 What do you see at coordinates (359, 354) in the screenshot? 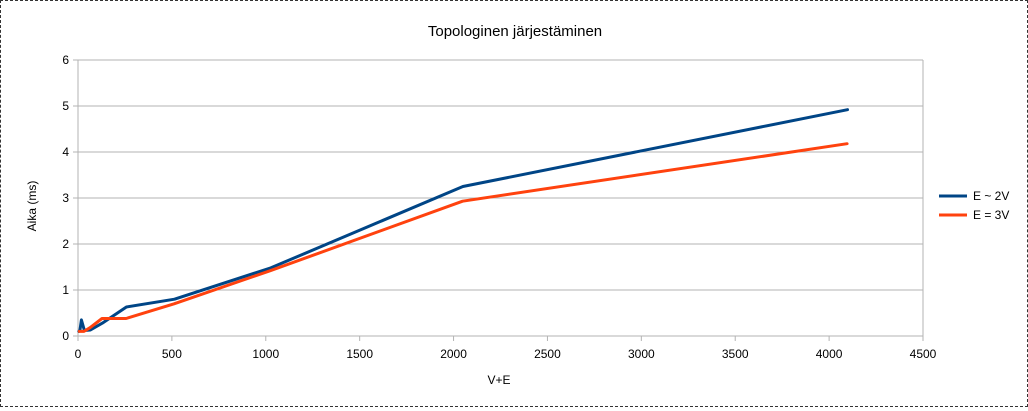
I see `x-tick-label: 1500` at bounding box center [359, 354].